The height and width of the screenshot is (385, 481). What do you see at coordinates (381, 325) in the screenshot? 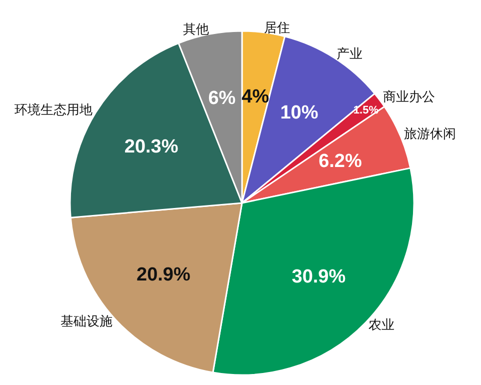
I see `slice-label: 农业` at bounding box center [381, 325].